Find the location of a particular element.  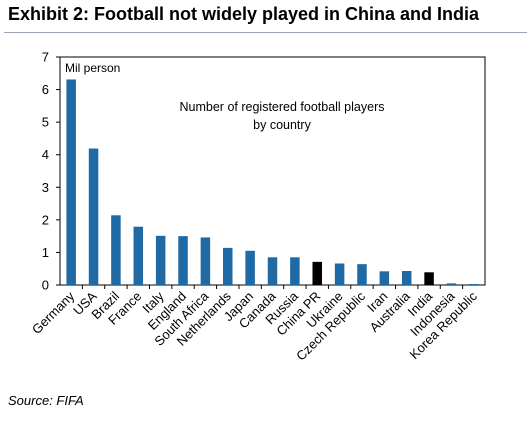

bar-russia is located at coordinates (295, 271).